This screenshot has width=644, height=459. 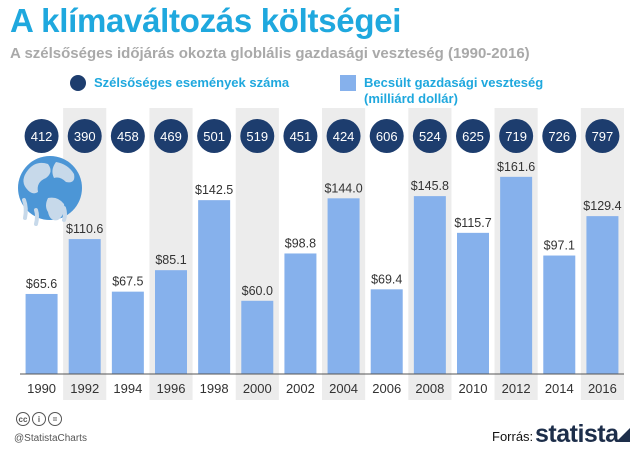 What do you see at coordinates (559, 388) in the screenshot?
I see `x-tick-label: 2014` at bounding box center [559, 388].